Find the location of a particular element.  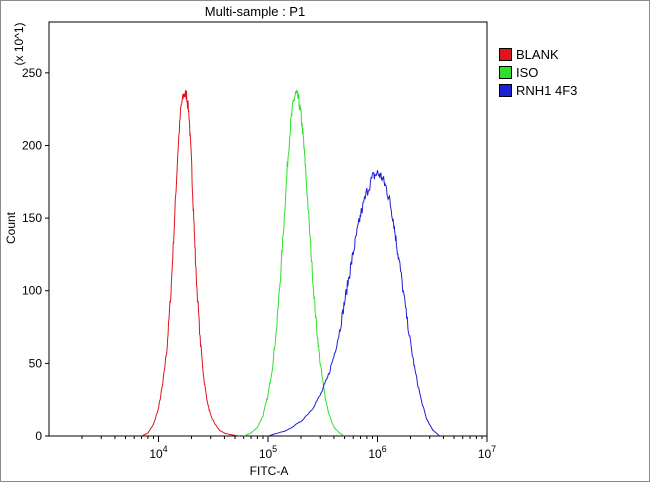

legend-label-blank: BLANK is located at coordinates (537, 54).